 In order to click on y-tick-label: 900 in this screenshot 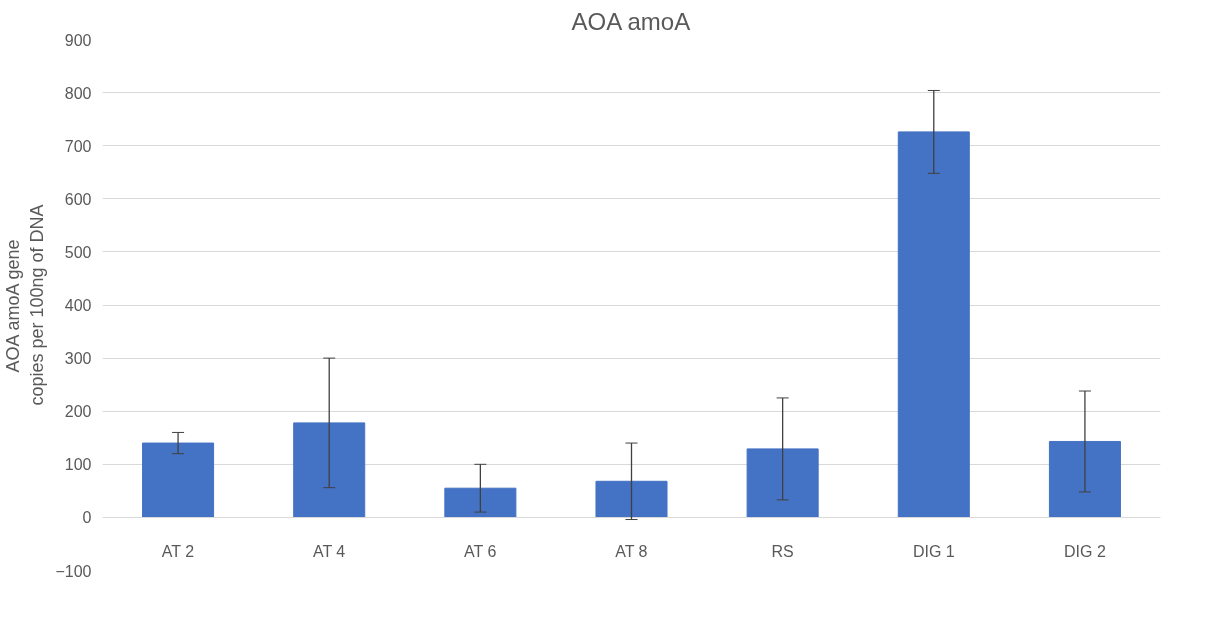, I will do `click(78, 40)`.